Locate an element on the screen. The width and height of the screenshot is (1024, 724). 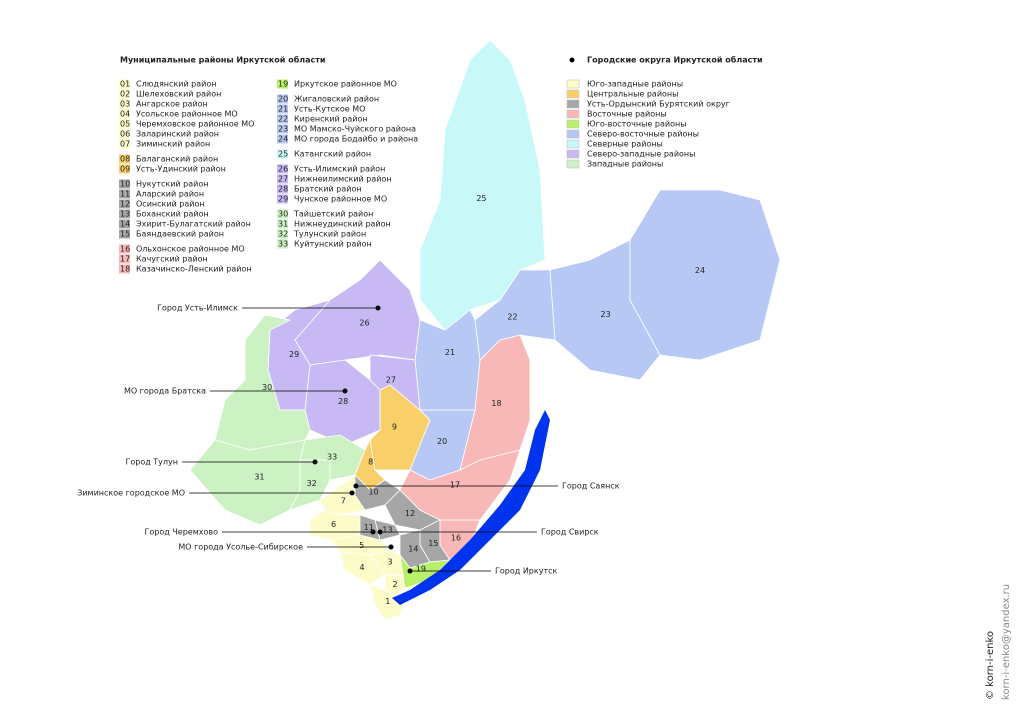
district-name: Казачинско-Ленский район is located at coordinates (194, 269).